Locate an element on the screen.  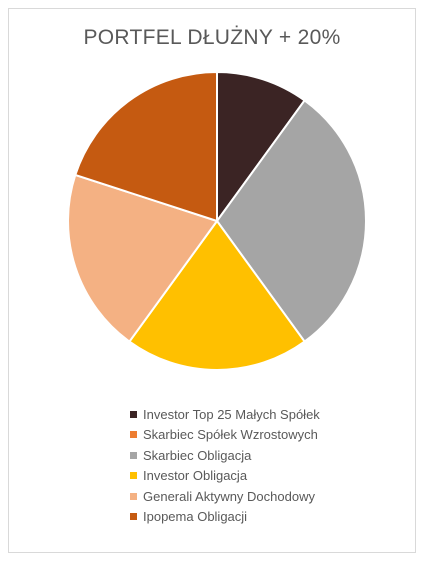
legend-label: Investor Obligacja is located at coordinates (195, 476).